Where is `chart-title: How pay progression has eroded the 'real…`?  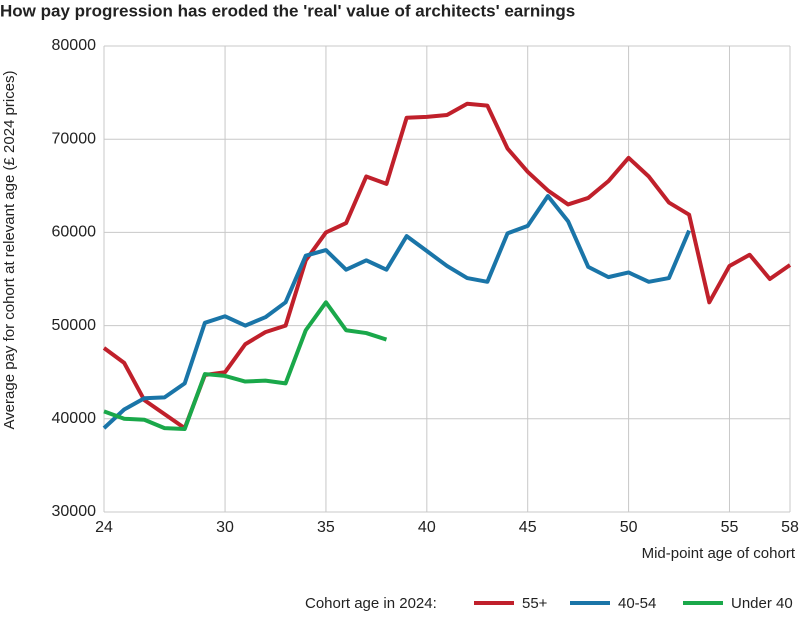 chart-title: How pay progression has eroded the 'real… is located at coordinates (287, 10).